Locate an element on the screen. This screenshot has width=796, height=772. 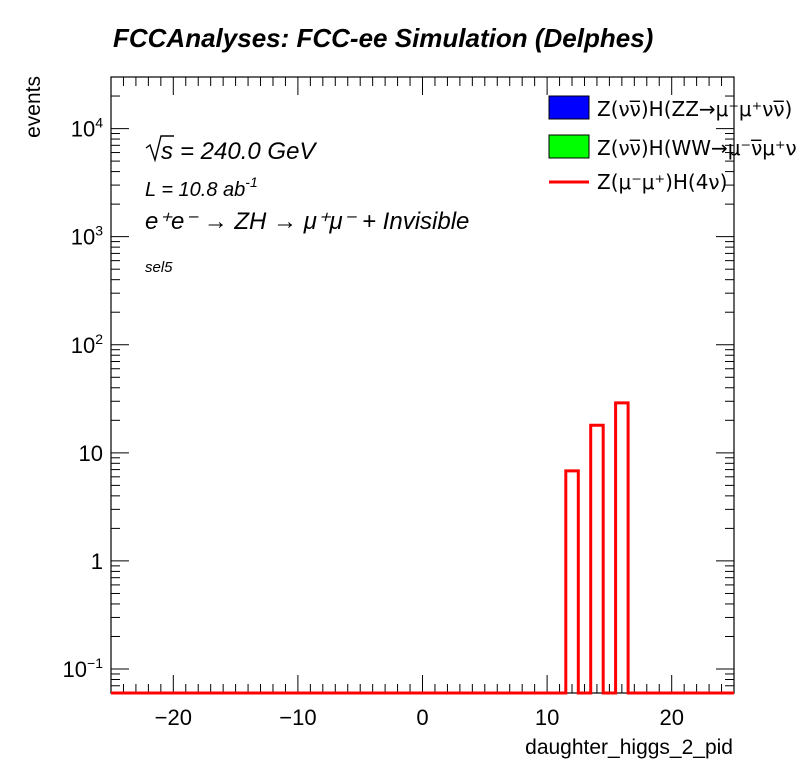
x-tick-label: 20 is located at coordinates (671, 717).